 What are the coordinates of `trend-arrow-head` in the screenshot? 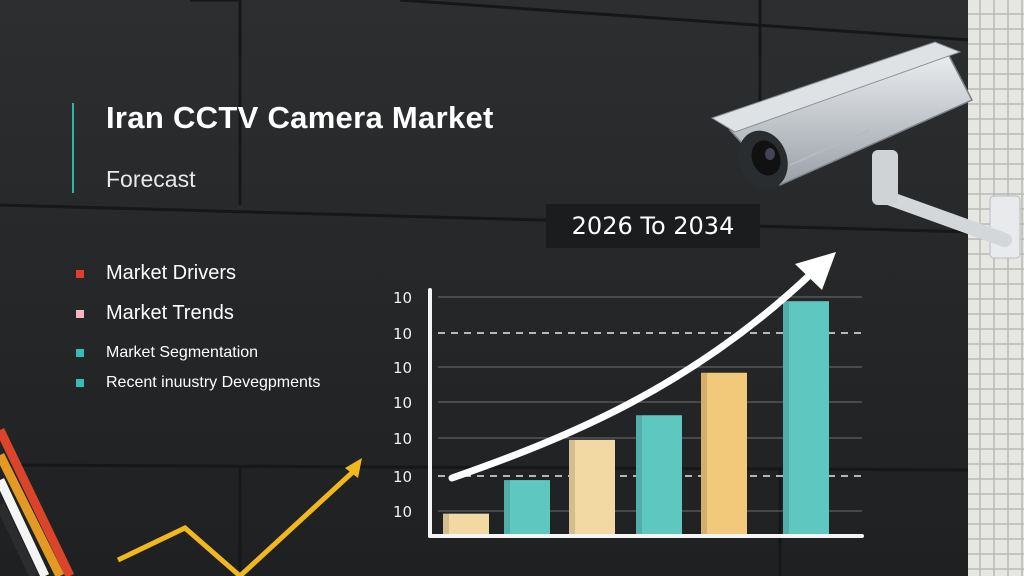 It's located at (815, 271).